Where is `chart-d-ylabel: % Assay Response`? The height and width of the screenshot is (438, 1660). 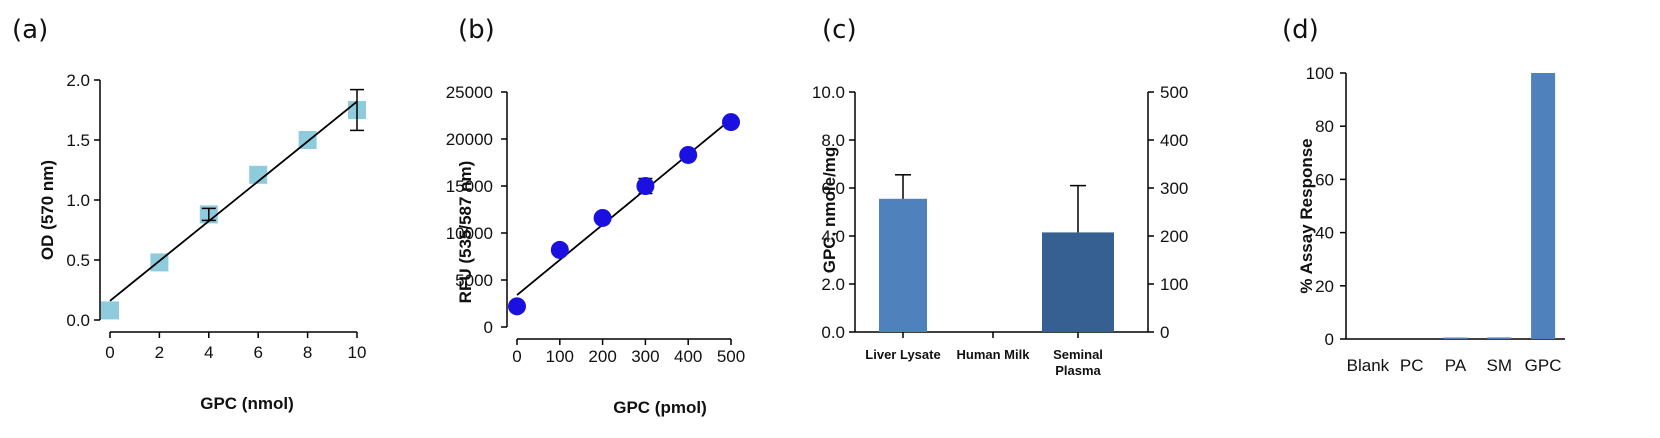
chart-d-ylabel: % Assay Response is located at coordinates (1306, 215).